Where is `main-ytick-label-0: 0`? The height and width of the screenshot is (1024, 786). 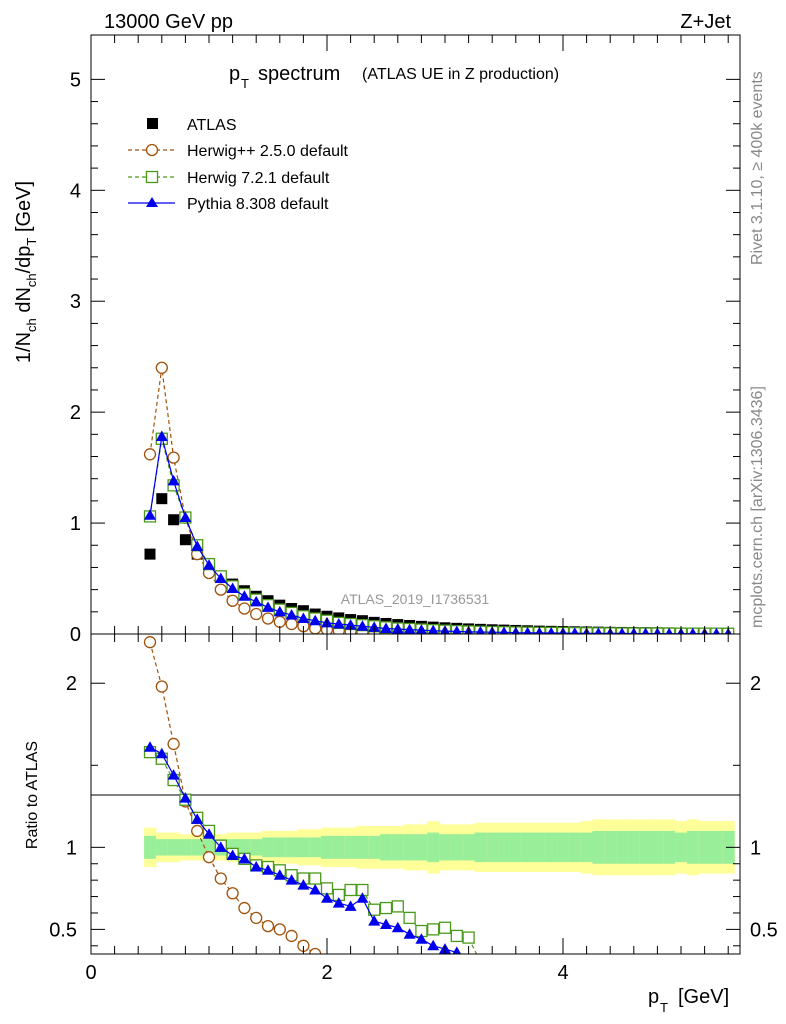 main-ytick-label-0: 0 is located at coordinates (75, 635).